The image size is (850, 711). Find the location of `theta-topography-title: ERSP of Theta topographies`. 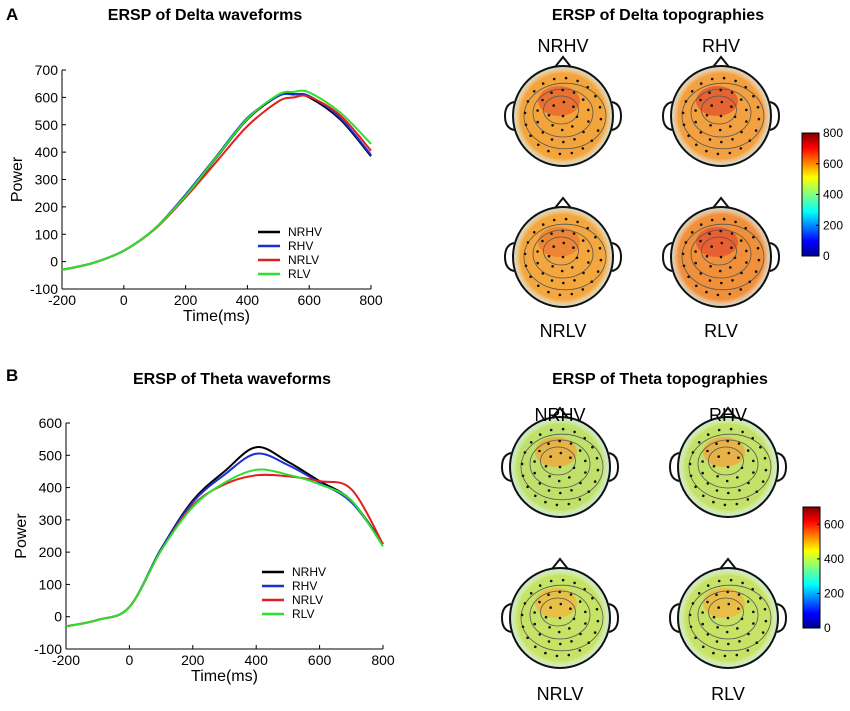

theta-topography-title: ERSP of Theta topographies is located at coordinates (660, 379).